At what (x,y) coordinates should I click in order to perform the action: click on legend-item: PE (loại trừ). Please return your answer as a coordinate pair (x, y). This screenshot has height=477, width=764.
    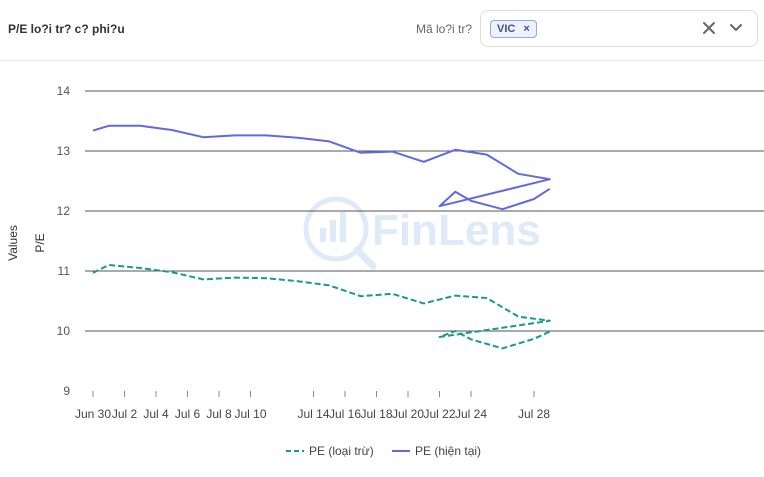
    Looking at the image, I should click on (341, 451).